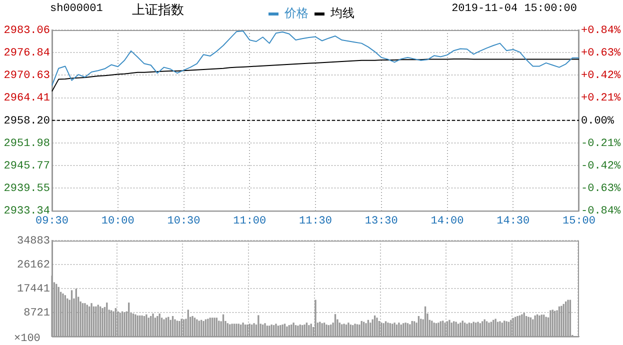  I want to click on chart-subtitle: sh000001, so click(76, 9).